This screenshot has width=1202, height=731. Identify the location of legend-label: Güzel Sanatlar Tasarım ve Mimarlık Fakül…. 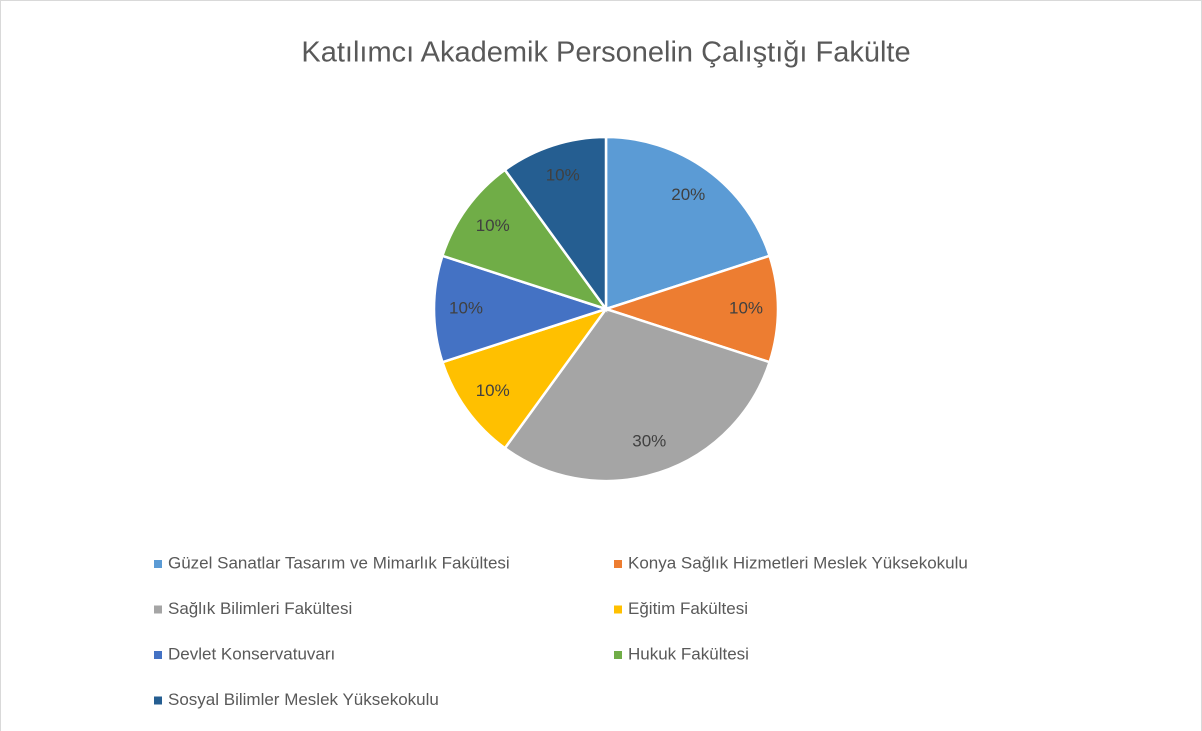
(339, 562).